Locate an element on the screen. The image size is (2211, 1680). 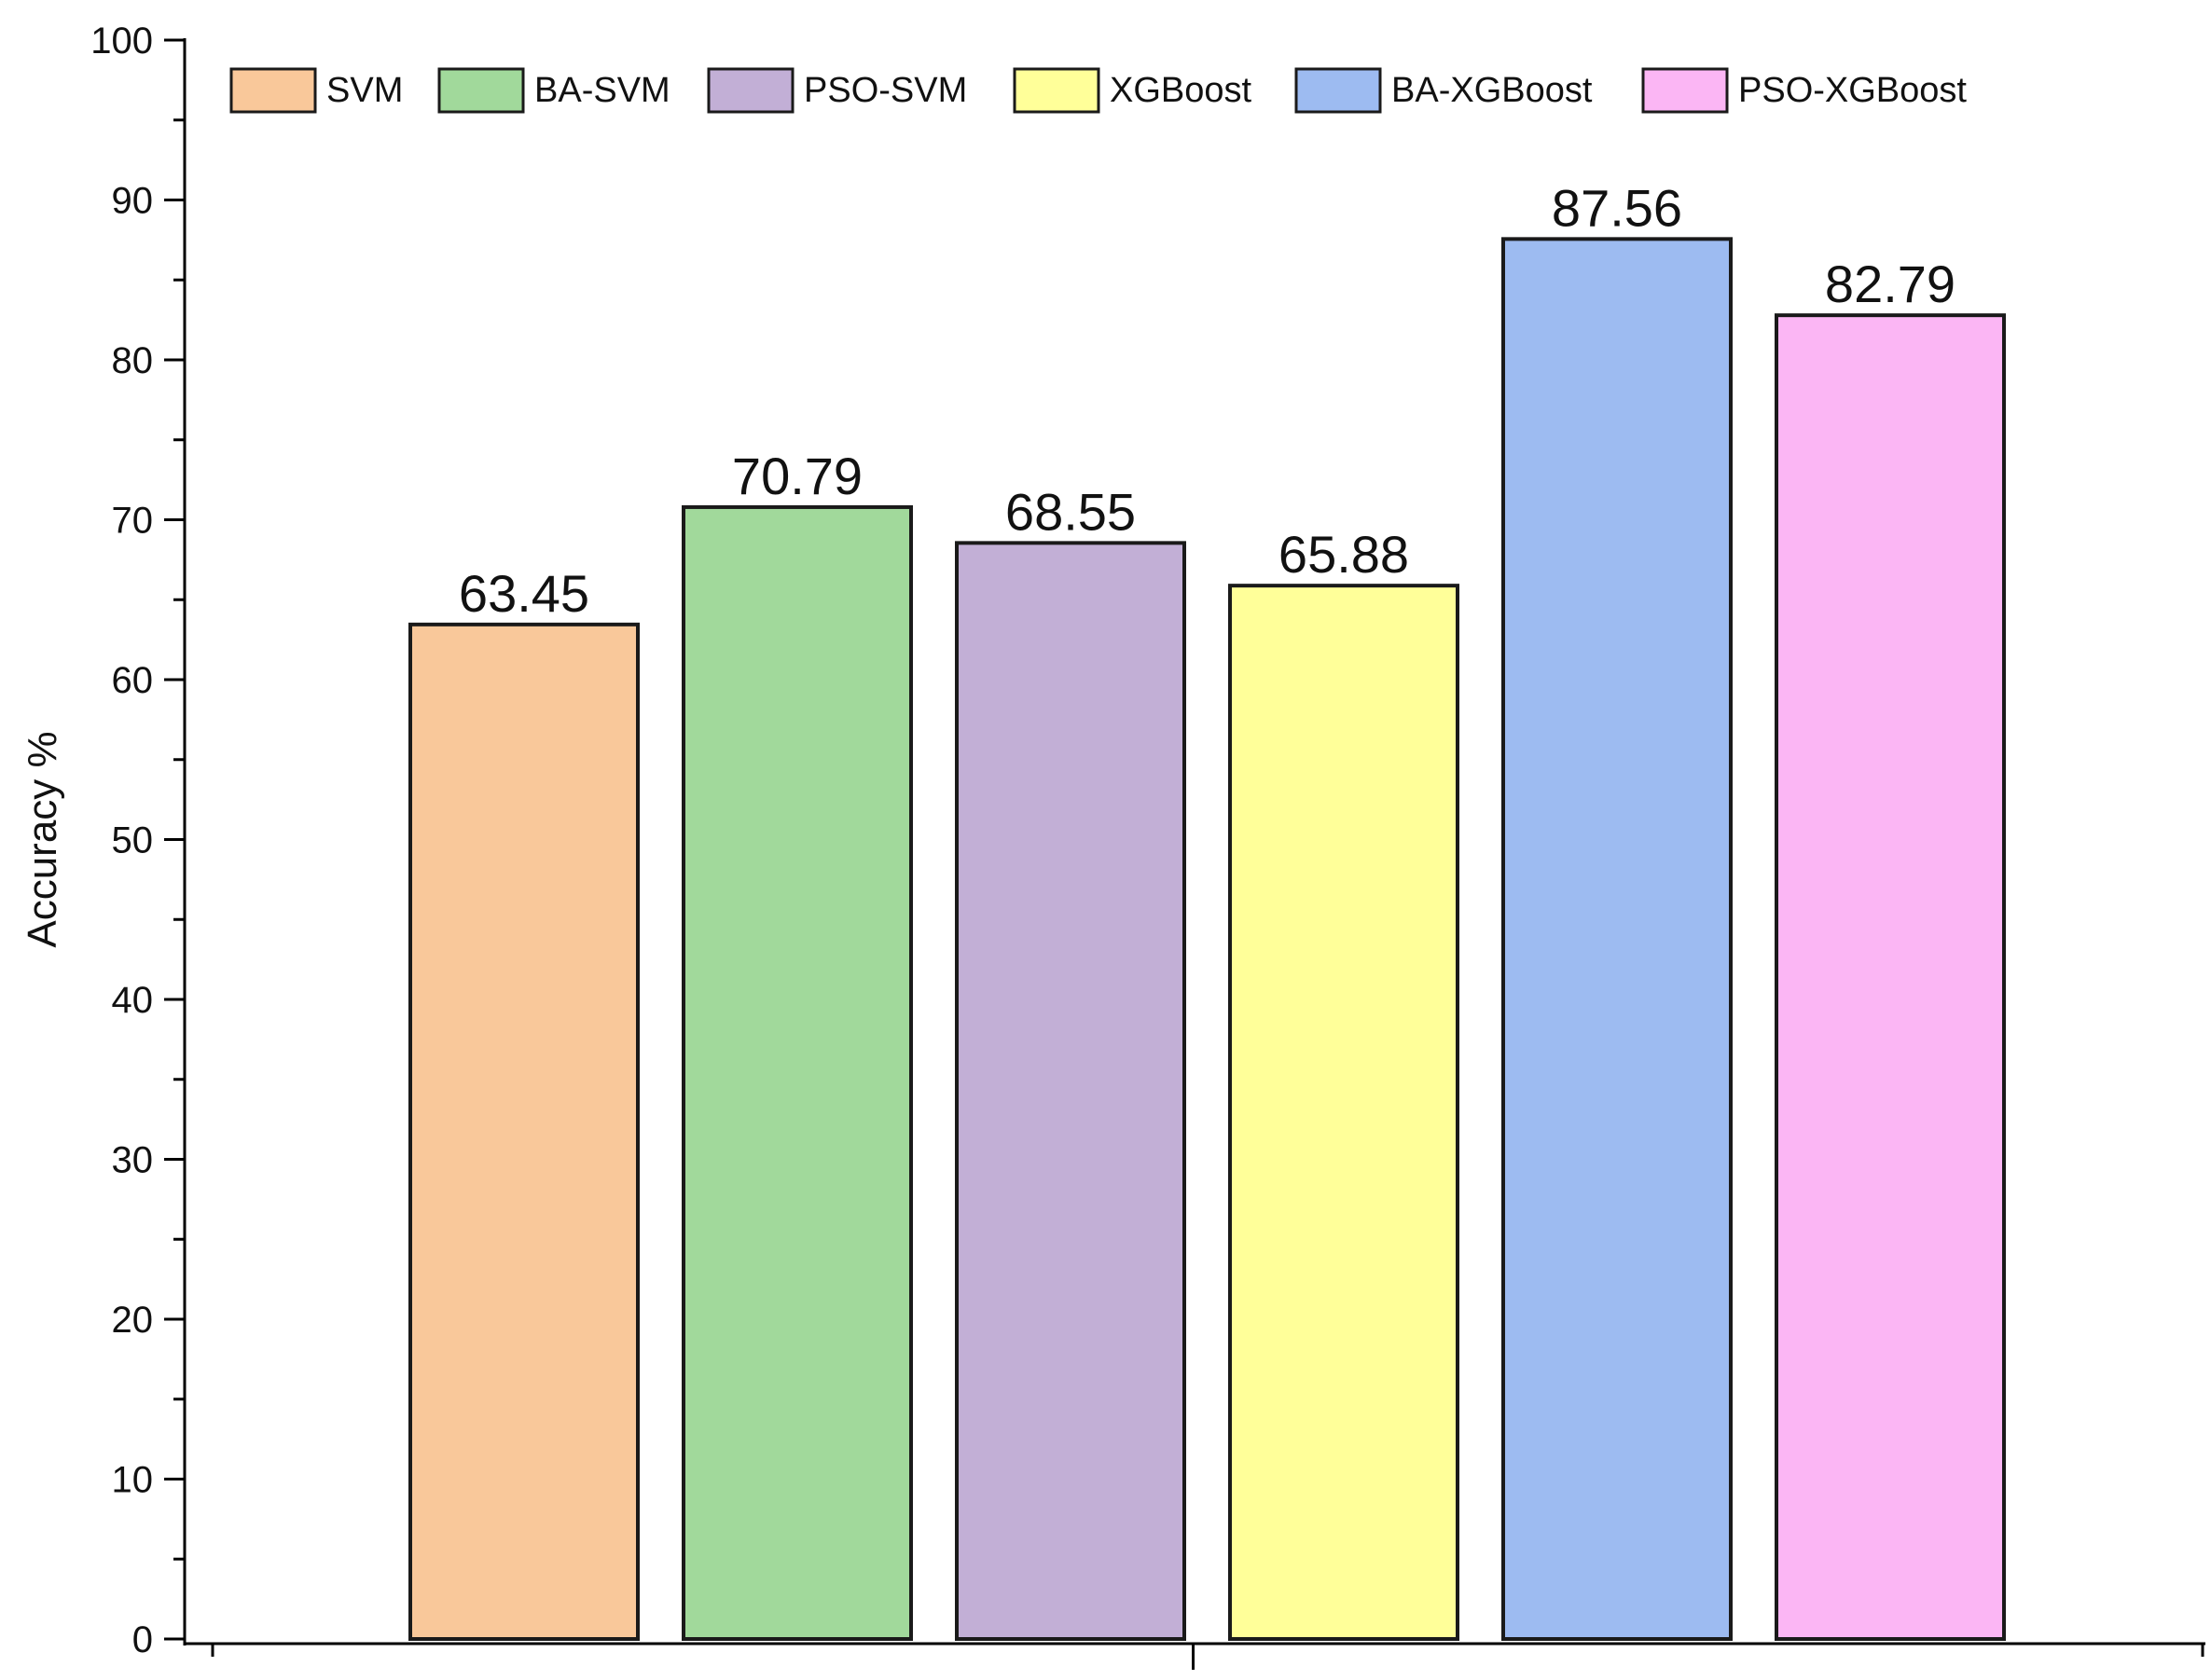
data-label: 63.45 is located at coordinates (524, 593).